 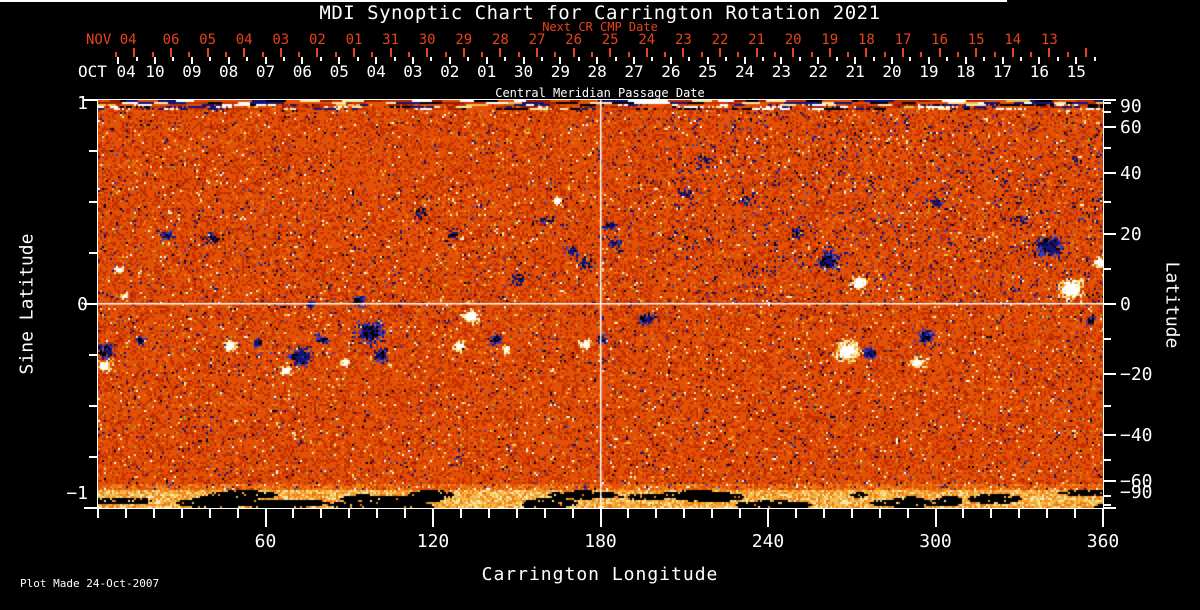 I want to click on next-cr-day-label: 02, so click(x=317, y=40).